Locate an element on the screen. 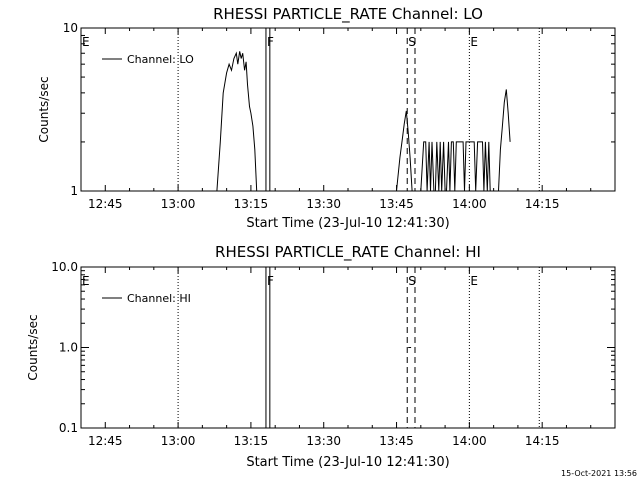 This screenshot has width=640, height=480. y-tick-label: 1.0 is located at coordinates (68, 348).